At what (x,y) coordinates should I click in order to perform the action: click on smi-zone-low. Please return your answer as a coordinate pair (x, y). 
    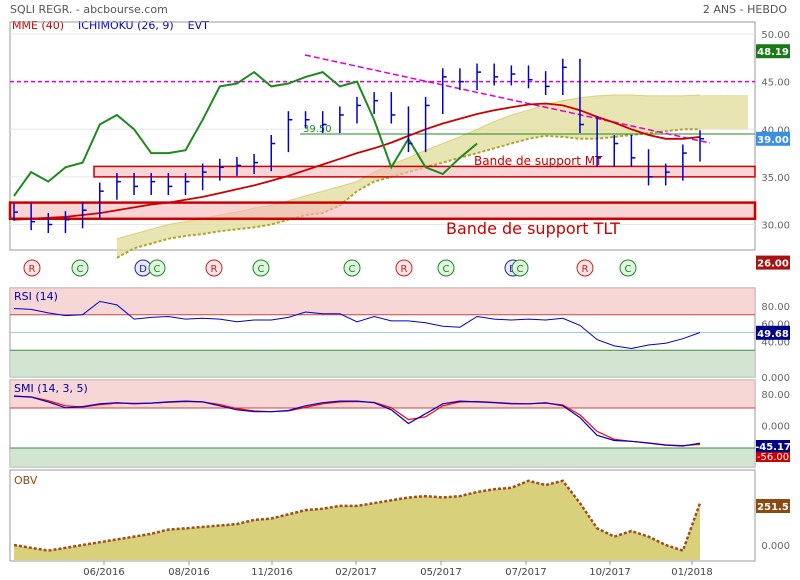
    Looking at the image, I should click on (382, 457).